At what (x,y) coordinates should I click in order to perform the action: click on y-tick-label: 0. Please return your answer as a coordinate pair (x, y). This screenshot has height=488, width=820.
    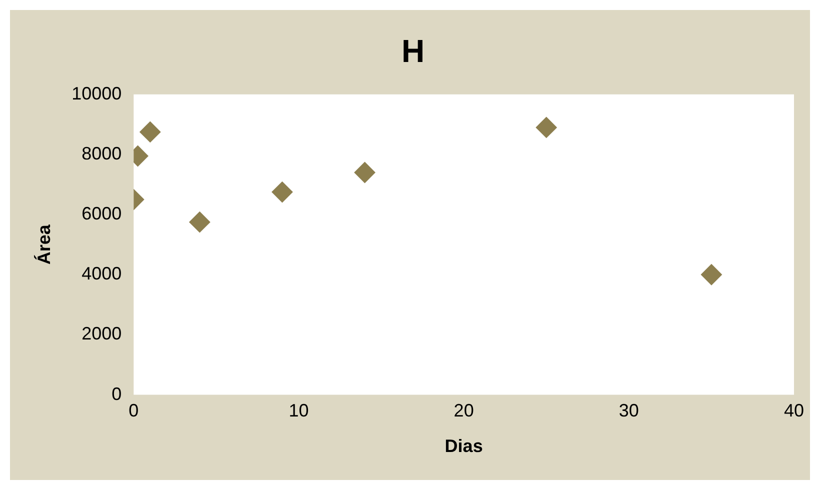
    Looking at the image, I should click on (117, 394).